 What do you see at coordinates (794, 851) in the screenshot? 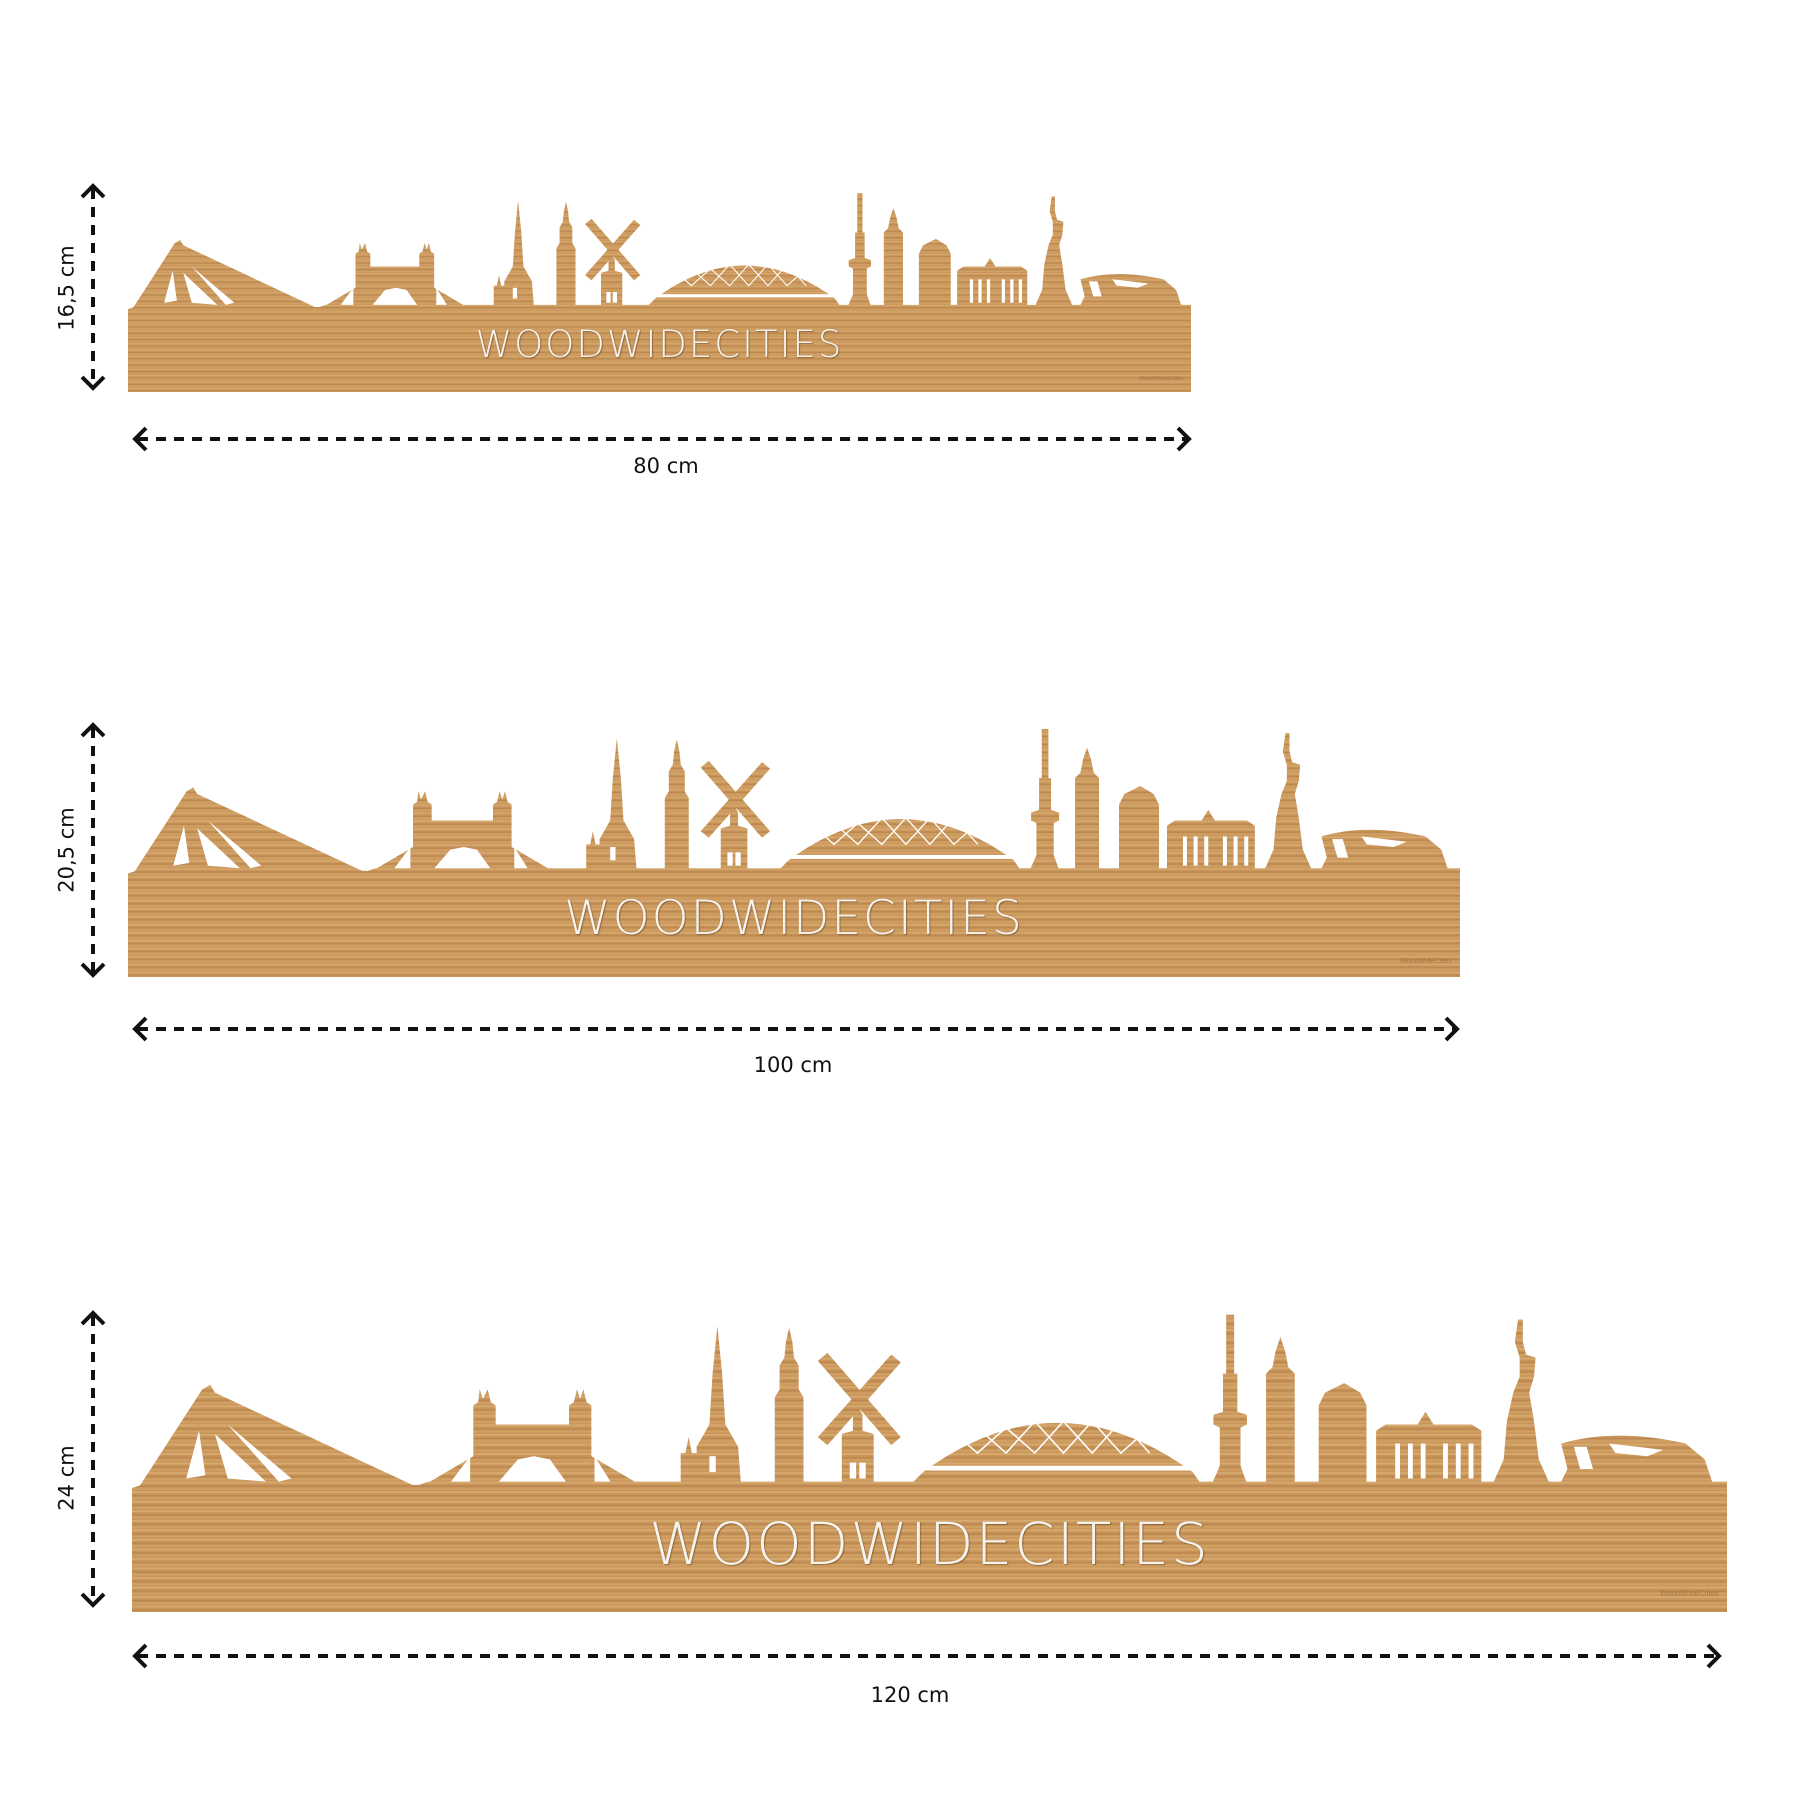
I see `skyline-100cm: WOODWIDECITIES WoodWideCities` at bounding box center [794, 851].